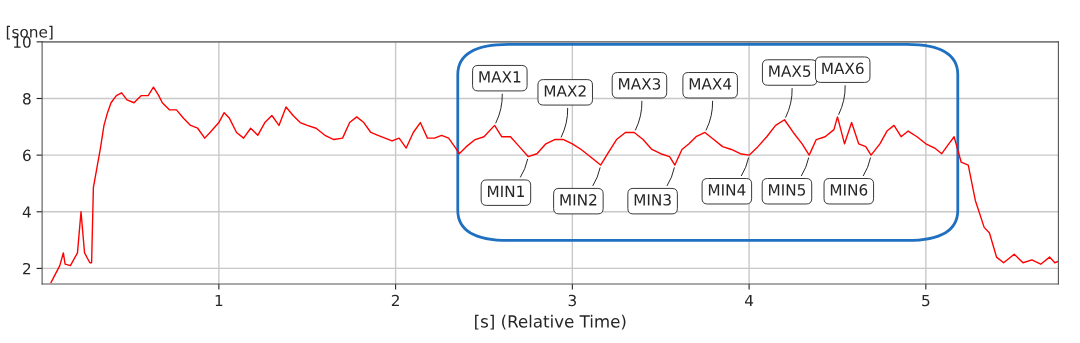 This screenshot has width=1080, height=343. What do you see at coordinates (506, 191) in the screenshot?
I see `annotation: MIN1` at bounding box center [506, 191].